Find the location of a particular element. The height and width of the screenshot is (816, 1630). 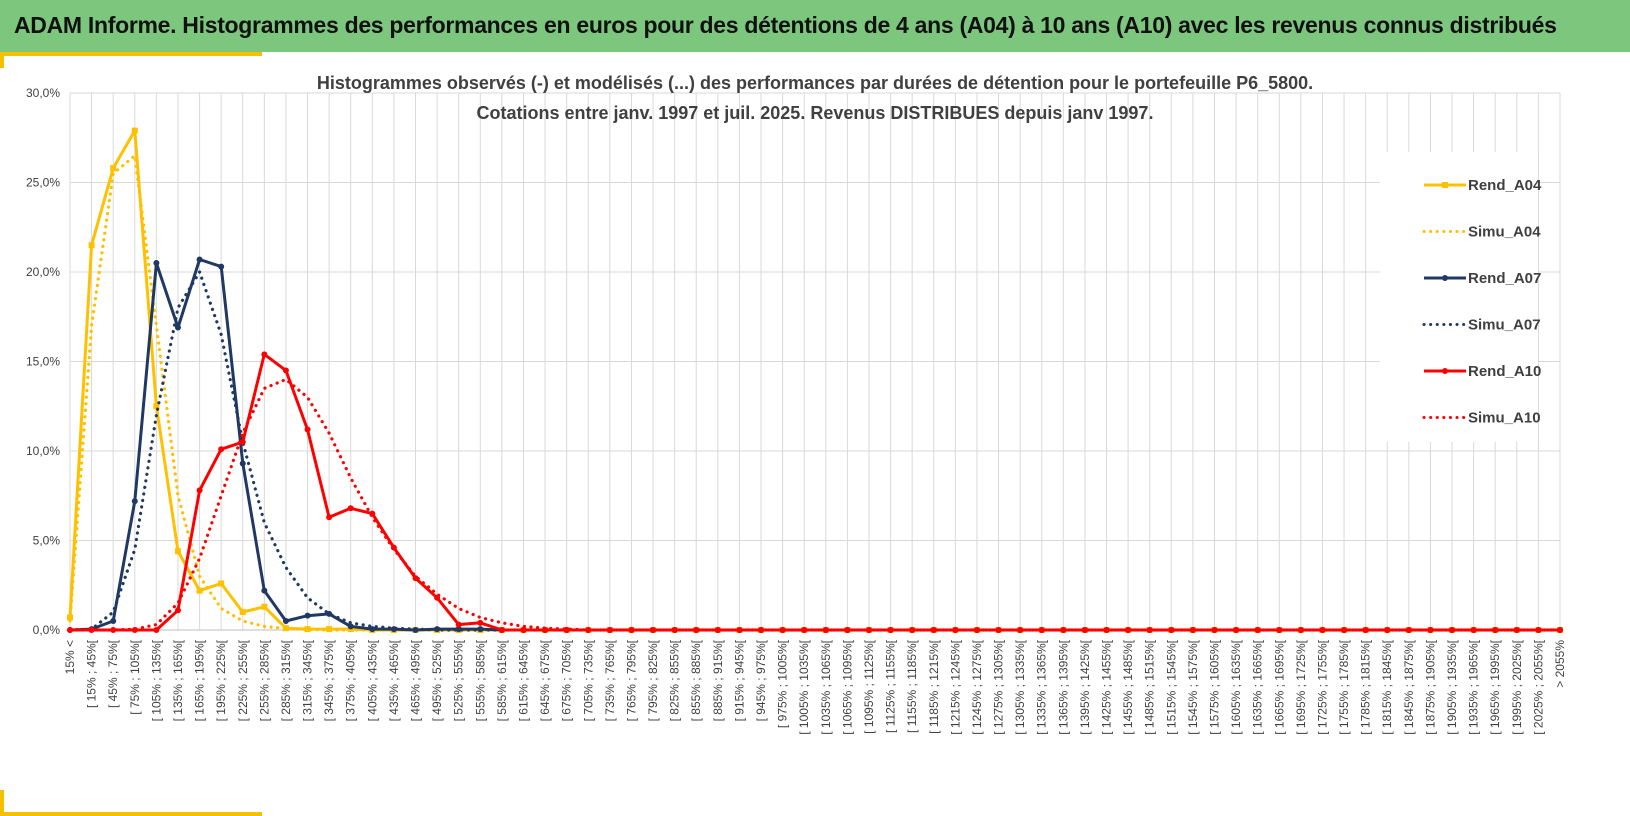

x-tick-label: [ 795% ; 825%[ is located at coordinates (653, 680).